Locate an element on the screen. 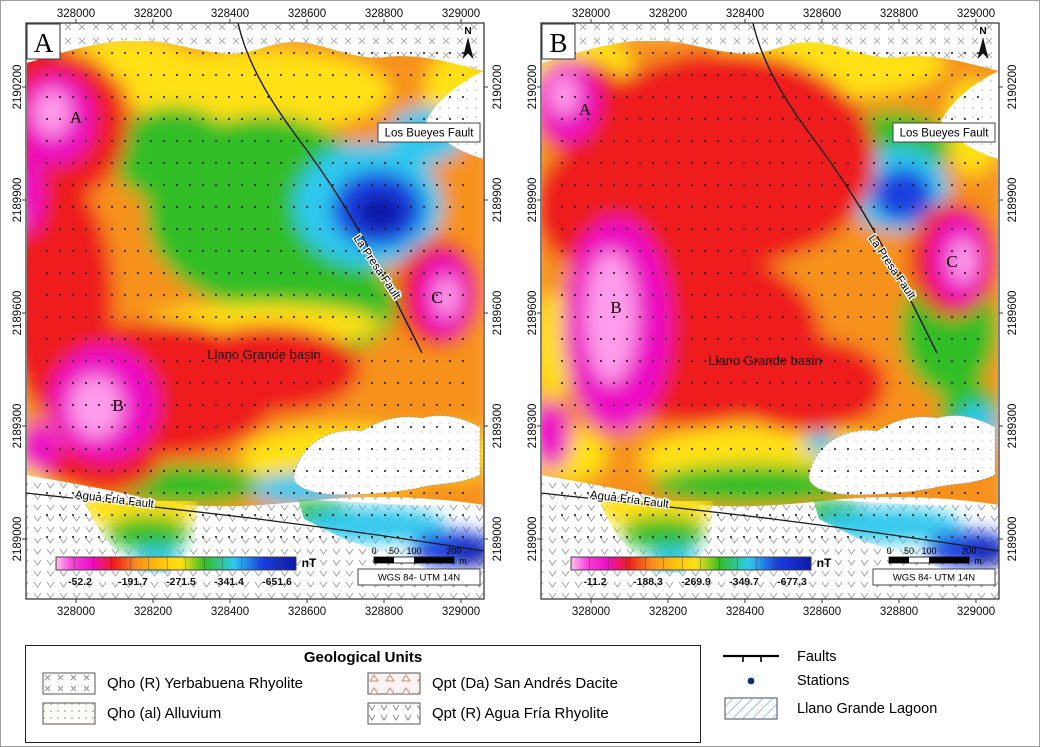 Image resolution: width=1040 pixels, height=747 pixels. crs-label: WGS 84- UTM 14N is located at coordinates (934, 578).